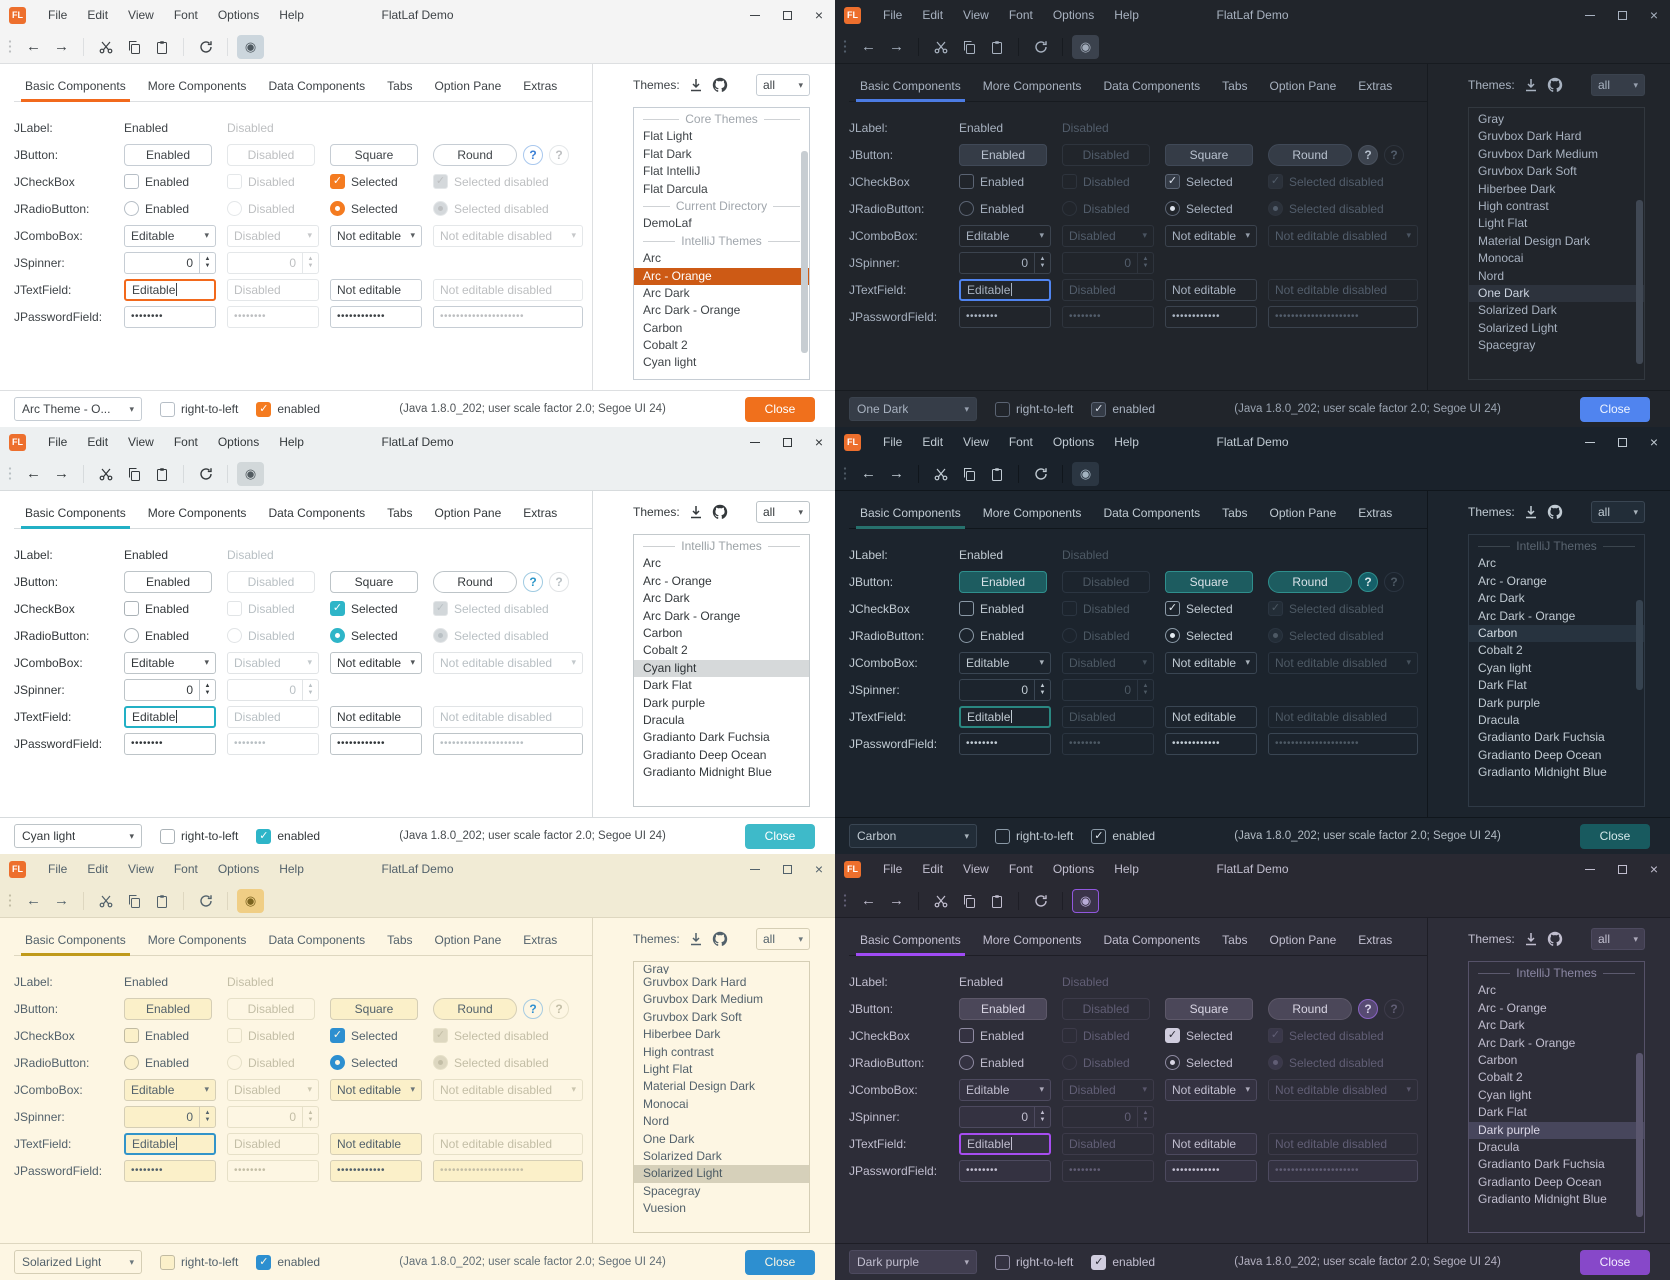 The width and height of the screenshot is (1670, 1280). What do you see at coordinates (1499, 719) in the screenshot?
I see `theme-item: Dracula` at bounding box center [1499, 719].